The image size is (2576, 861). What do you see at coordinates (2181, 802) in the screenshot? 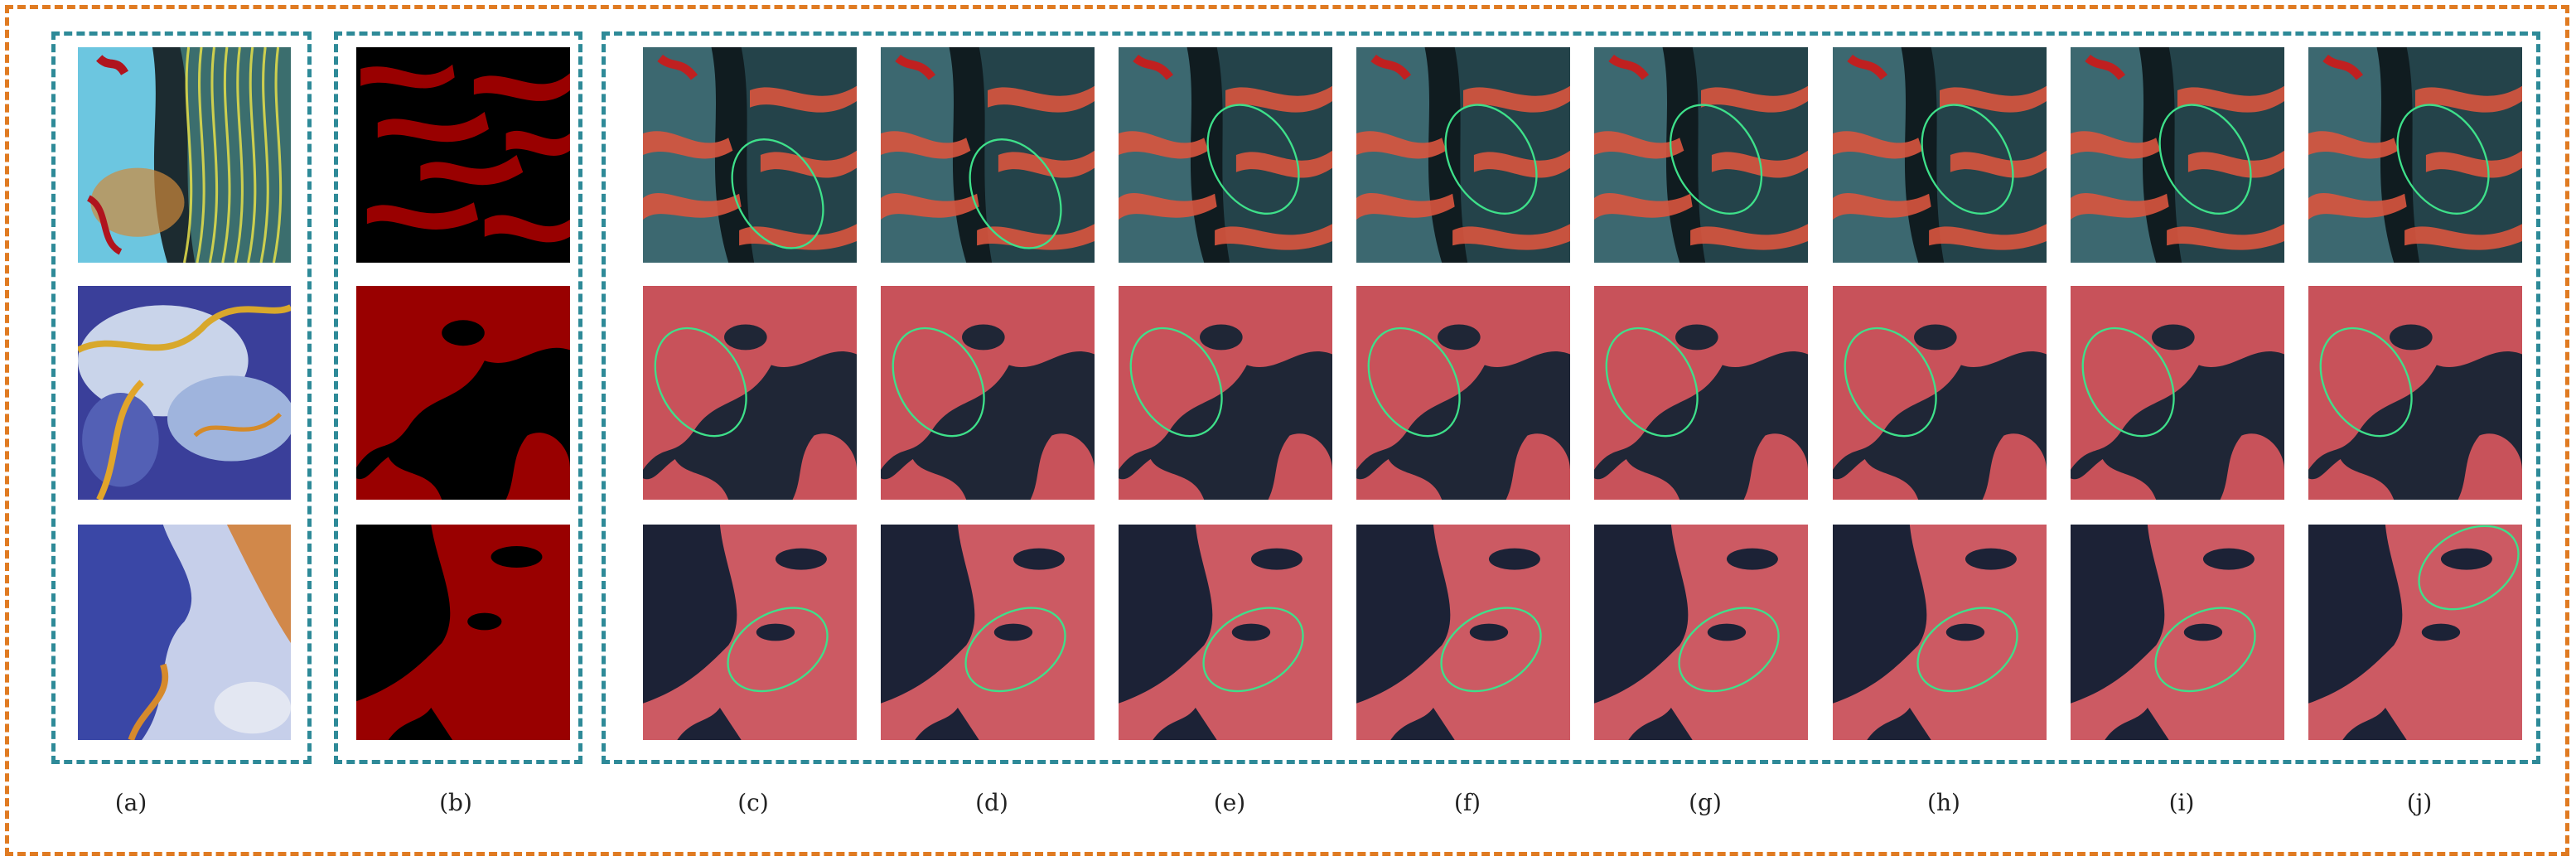
I see `panel-label-i: (i)` at bounding box center [2181, 802].